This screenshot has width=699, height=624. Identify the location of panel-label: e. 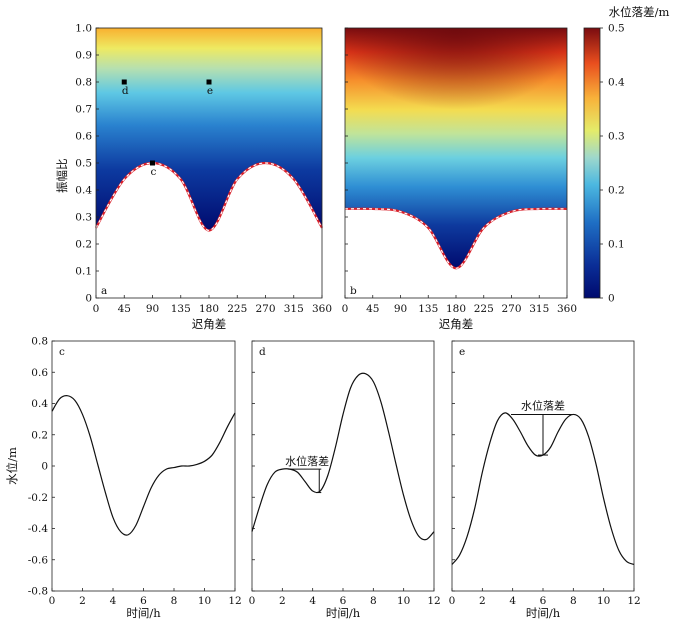
(462, 352).